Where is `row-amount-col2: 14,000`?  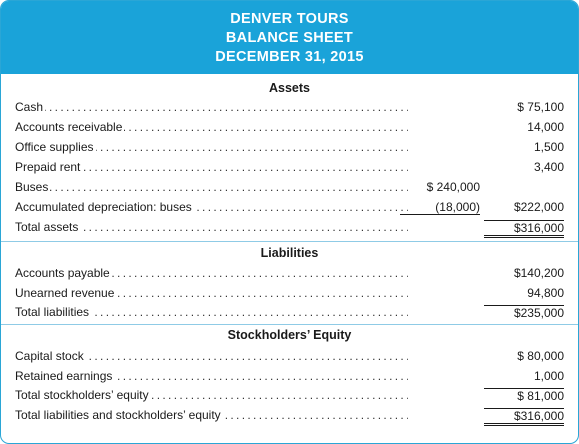
row-amount-col2: 14,000 is located at coordinates (545, 127).